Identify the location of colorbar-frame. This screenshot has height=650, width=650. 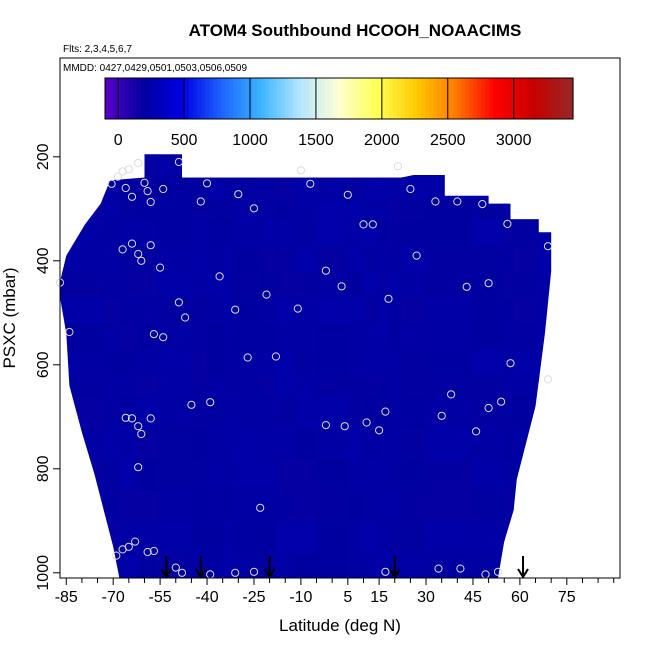
(339, 98).